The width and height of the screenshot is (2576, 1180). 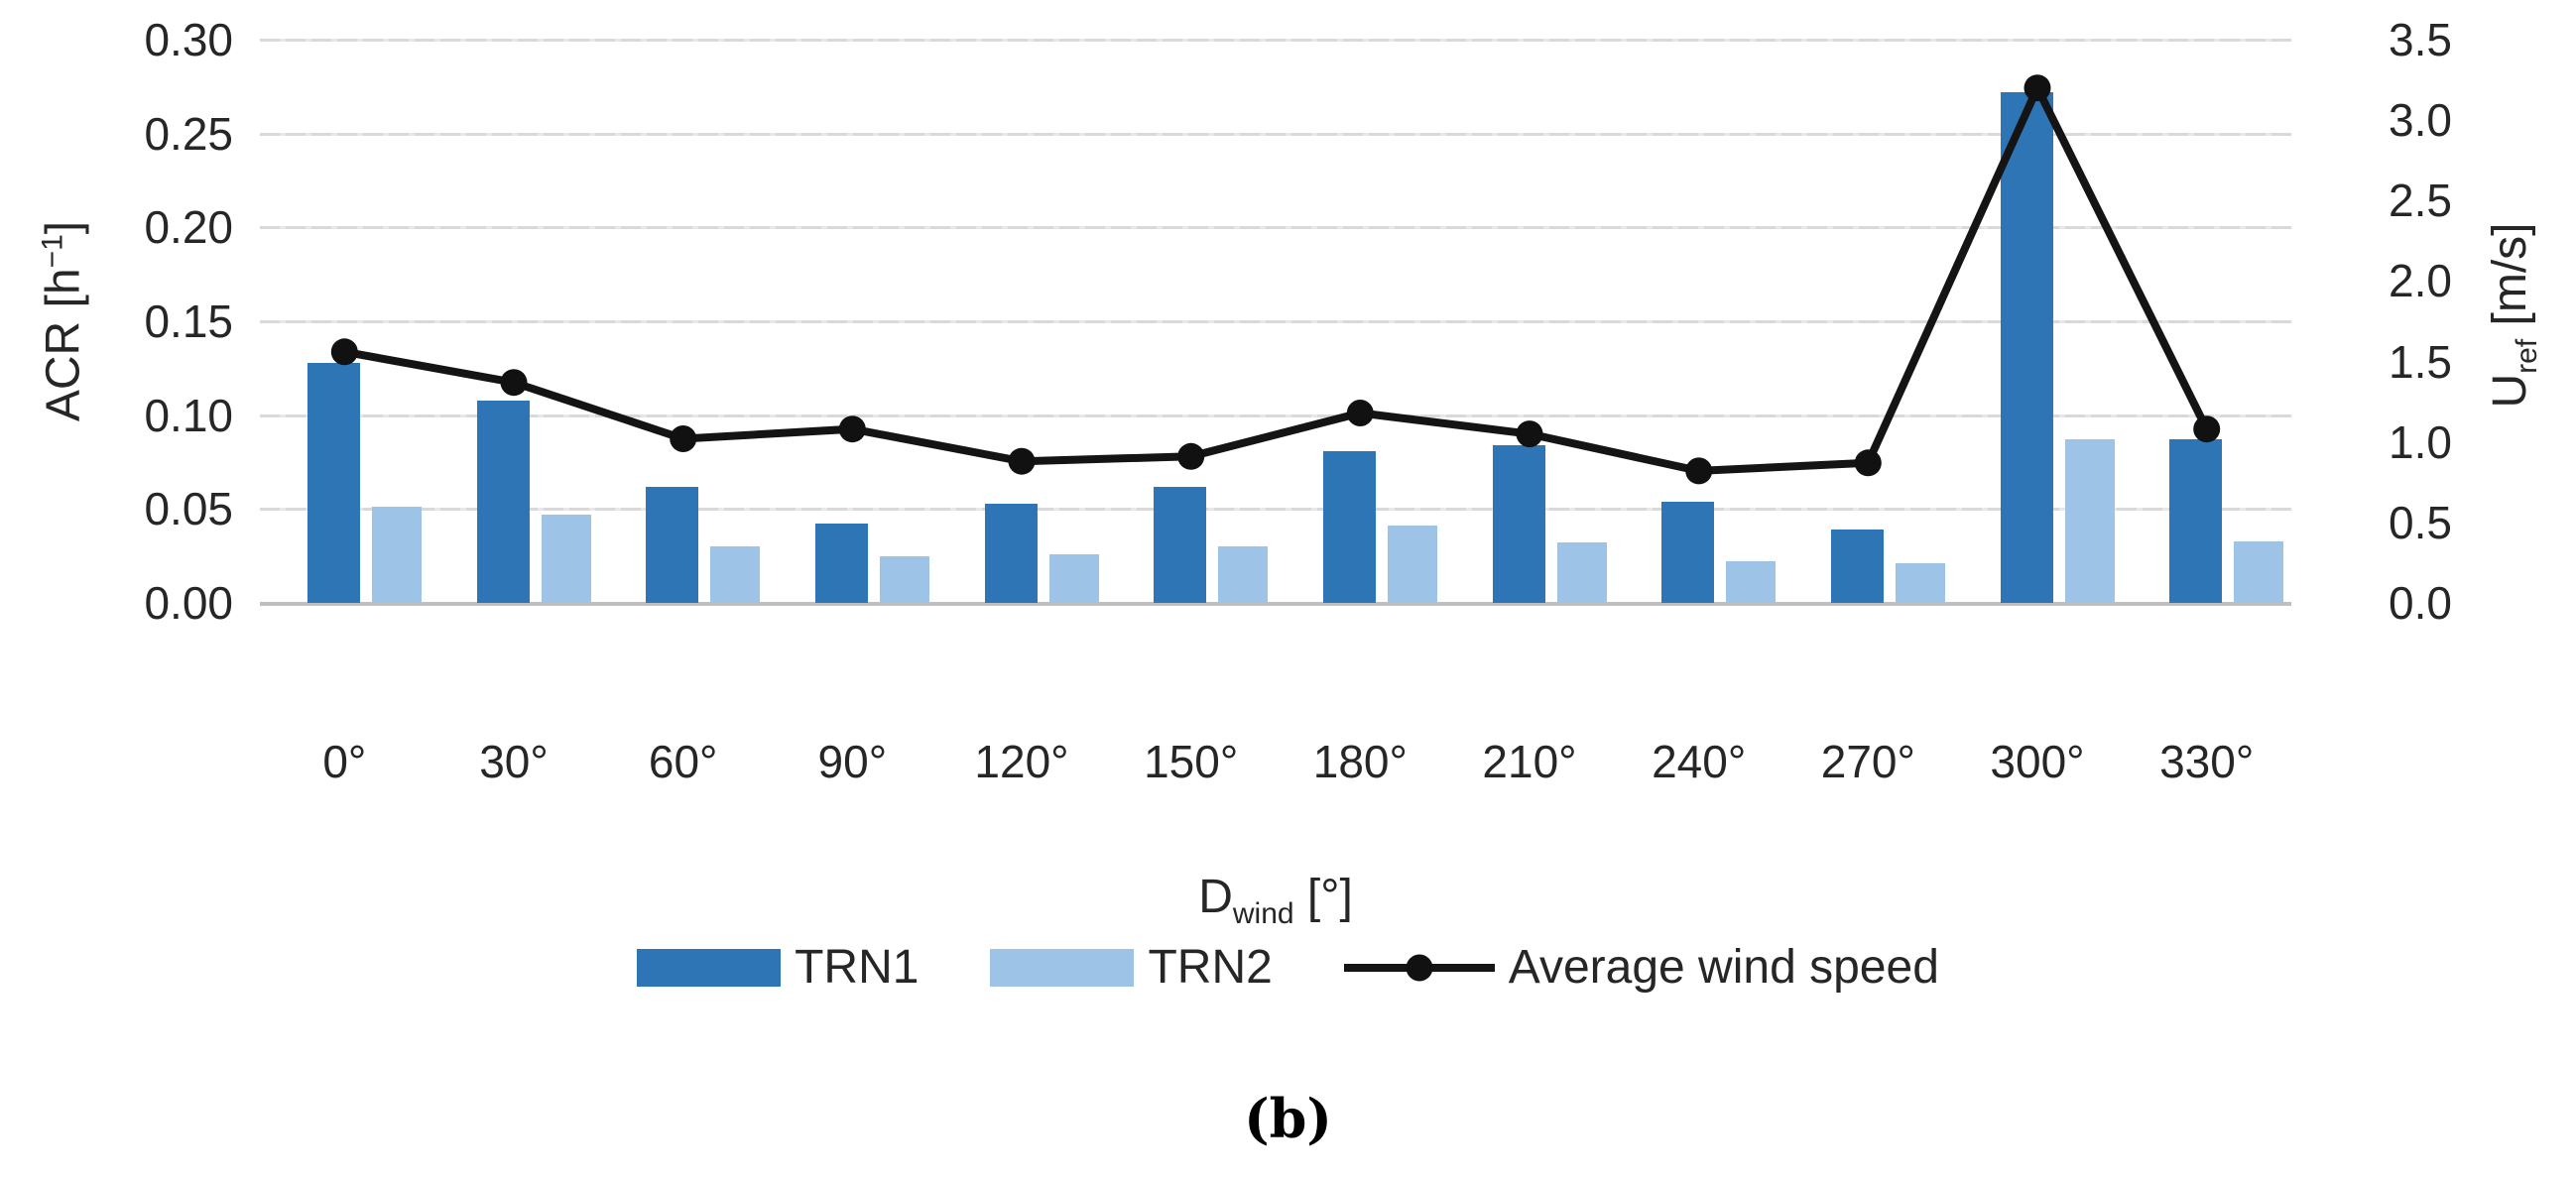 I want to click on line-marker-60°, so click(x=683, y=438).